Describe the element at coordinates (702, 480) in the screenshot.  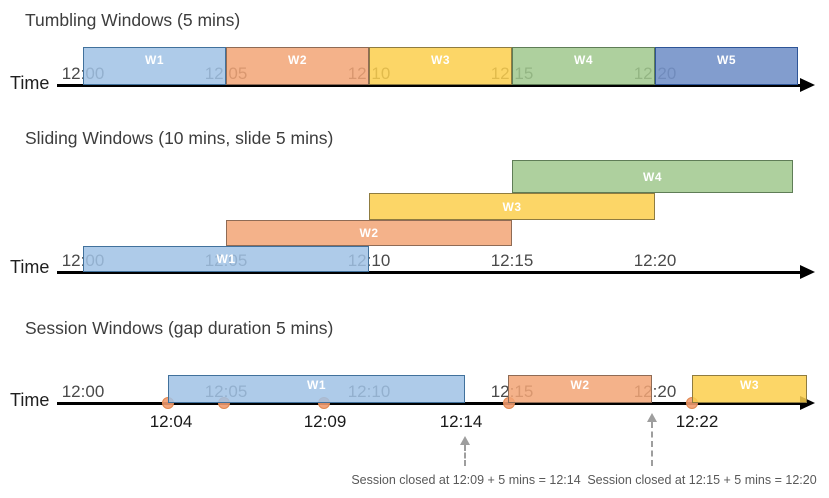
I see `closure-annotation: Session closed at 12:15 + 5 mins = 12:20` at that location.